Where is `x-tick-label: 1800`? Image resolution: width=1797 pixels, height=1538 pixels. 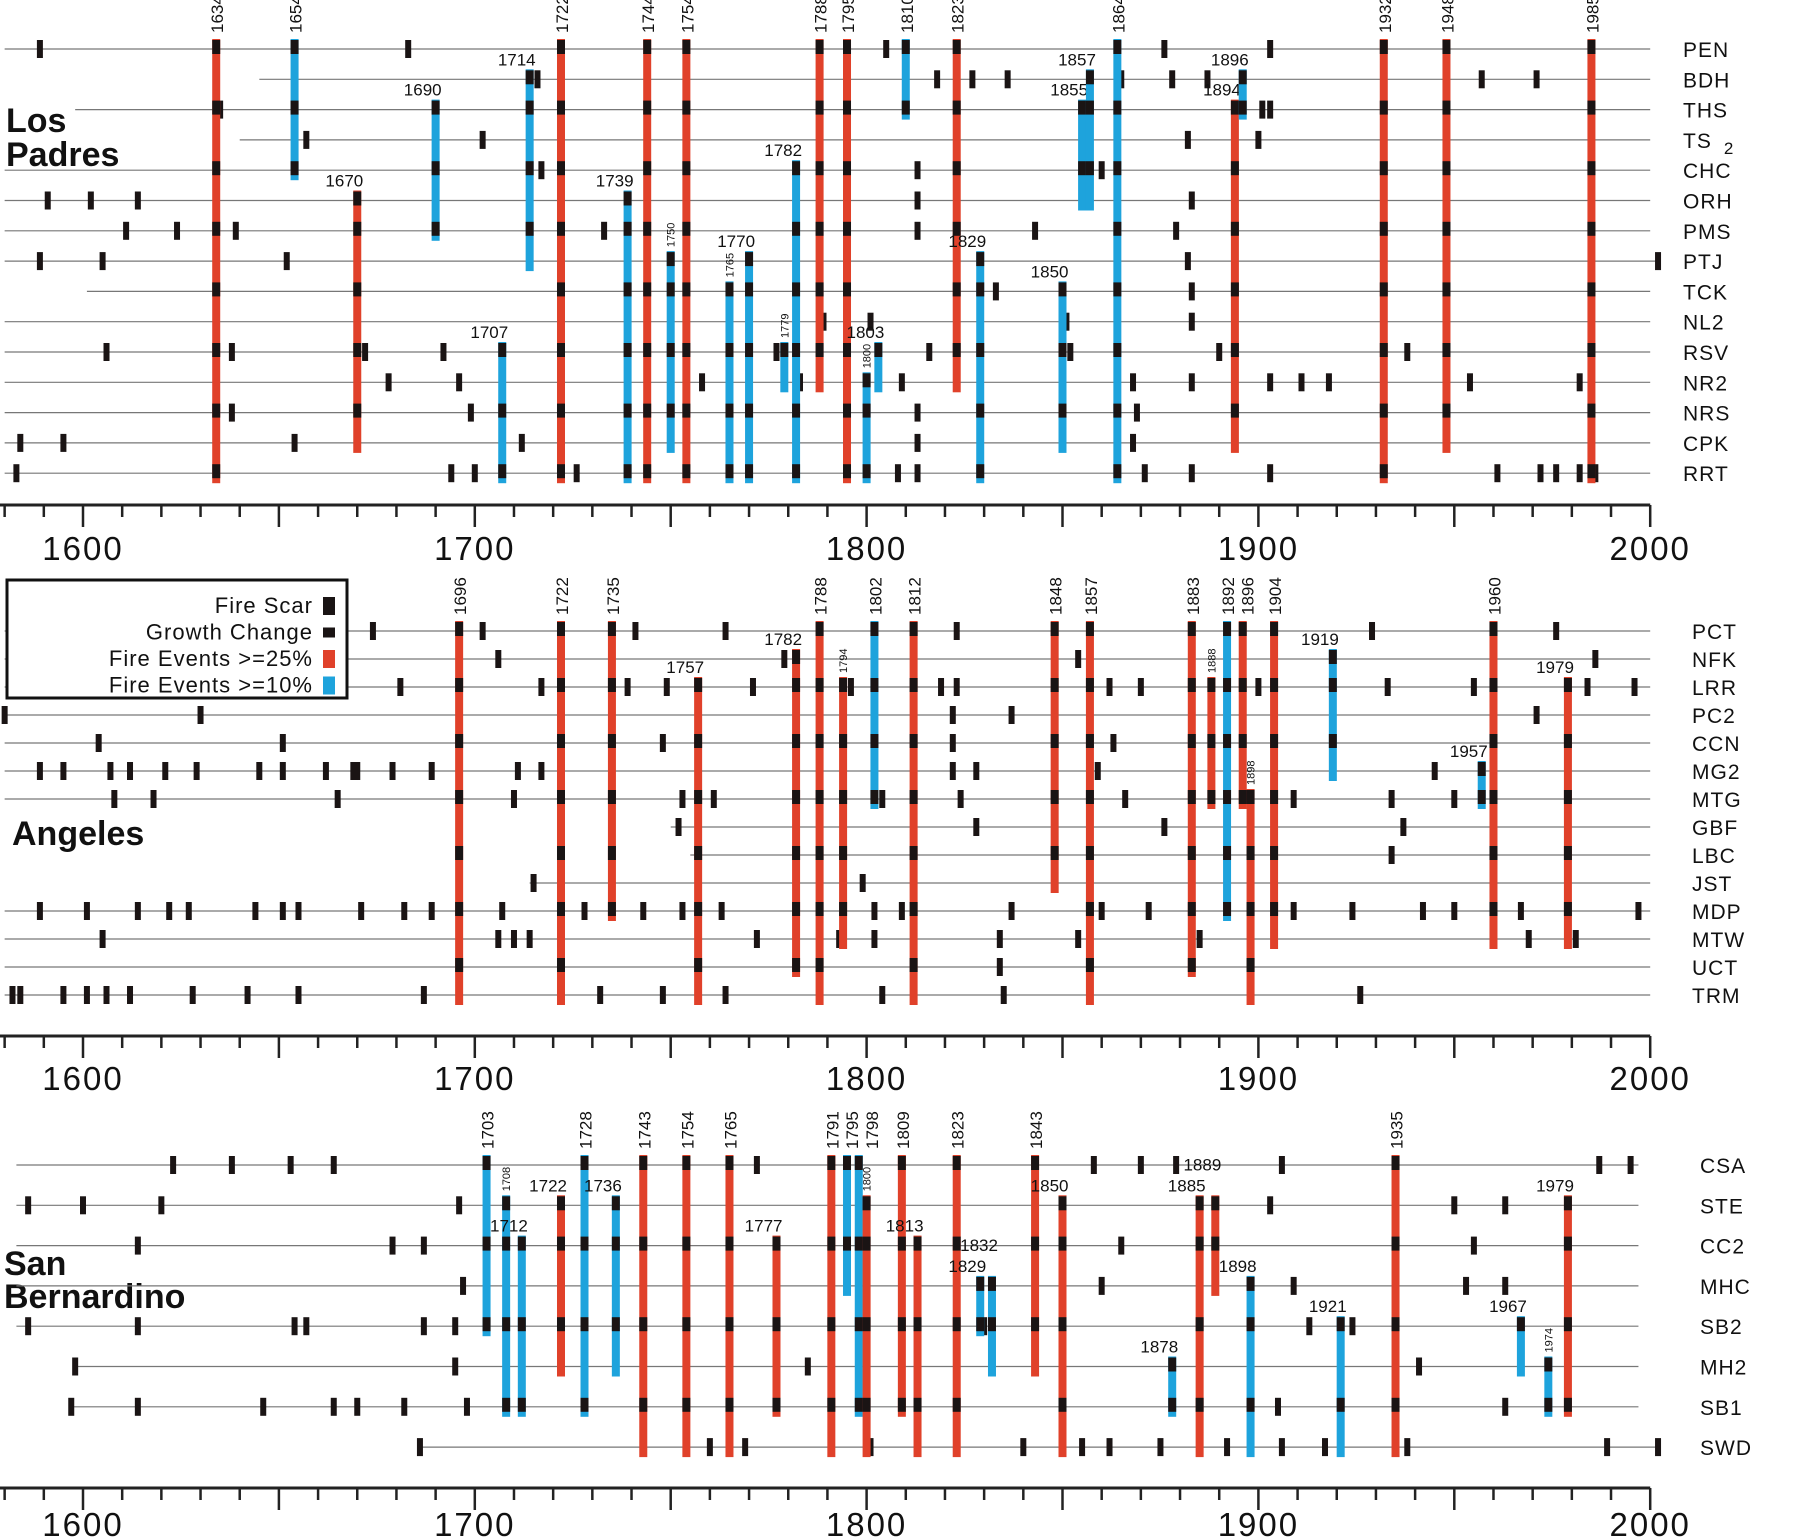 x-tick-label: 1800 is located at coordinates (866, 1522).